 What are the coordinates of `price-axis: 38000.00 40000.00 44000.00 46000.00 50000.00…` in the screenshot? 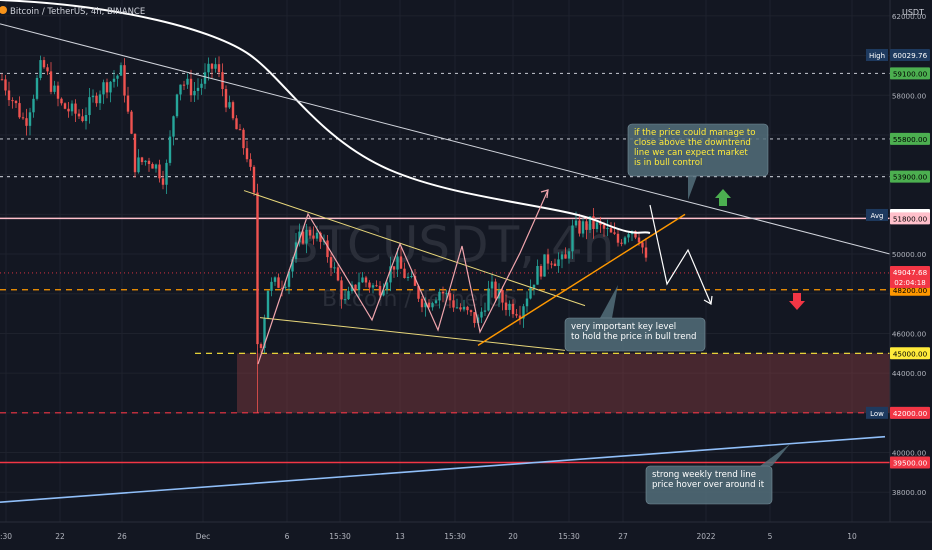 It's located at (899, 275).